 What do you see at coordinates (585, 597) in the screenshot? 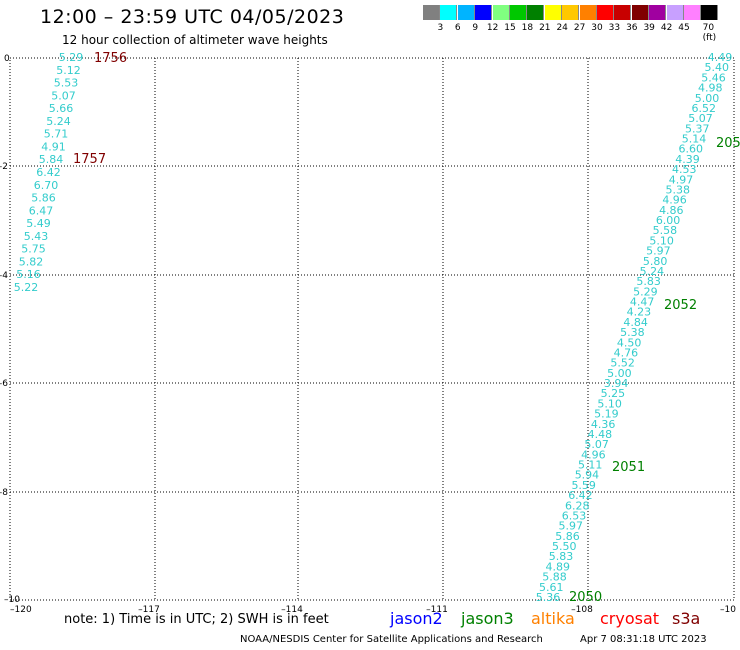
I see `pass-time-label: 2050` at bounding box center [585, 597].